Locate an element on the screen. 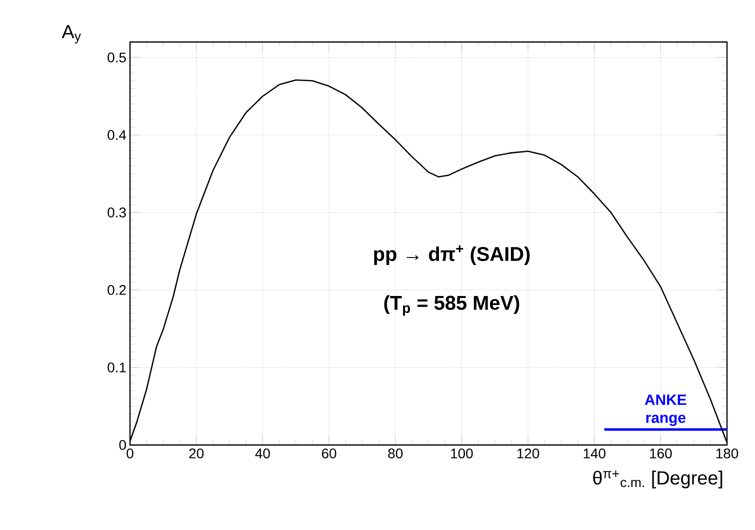  x-axis-title: θ$^{π+}$$_{c.m.}$ [Degree] is located at coordinates (657, 479).